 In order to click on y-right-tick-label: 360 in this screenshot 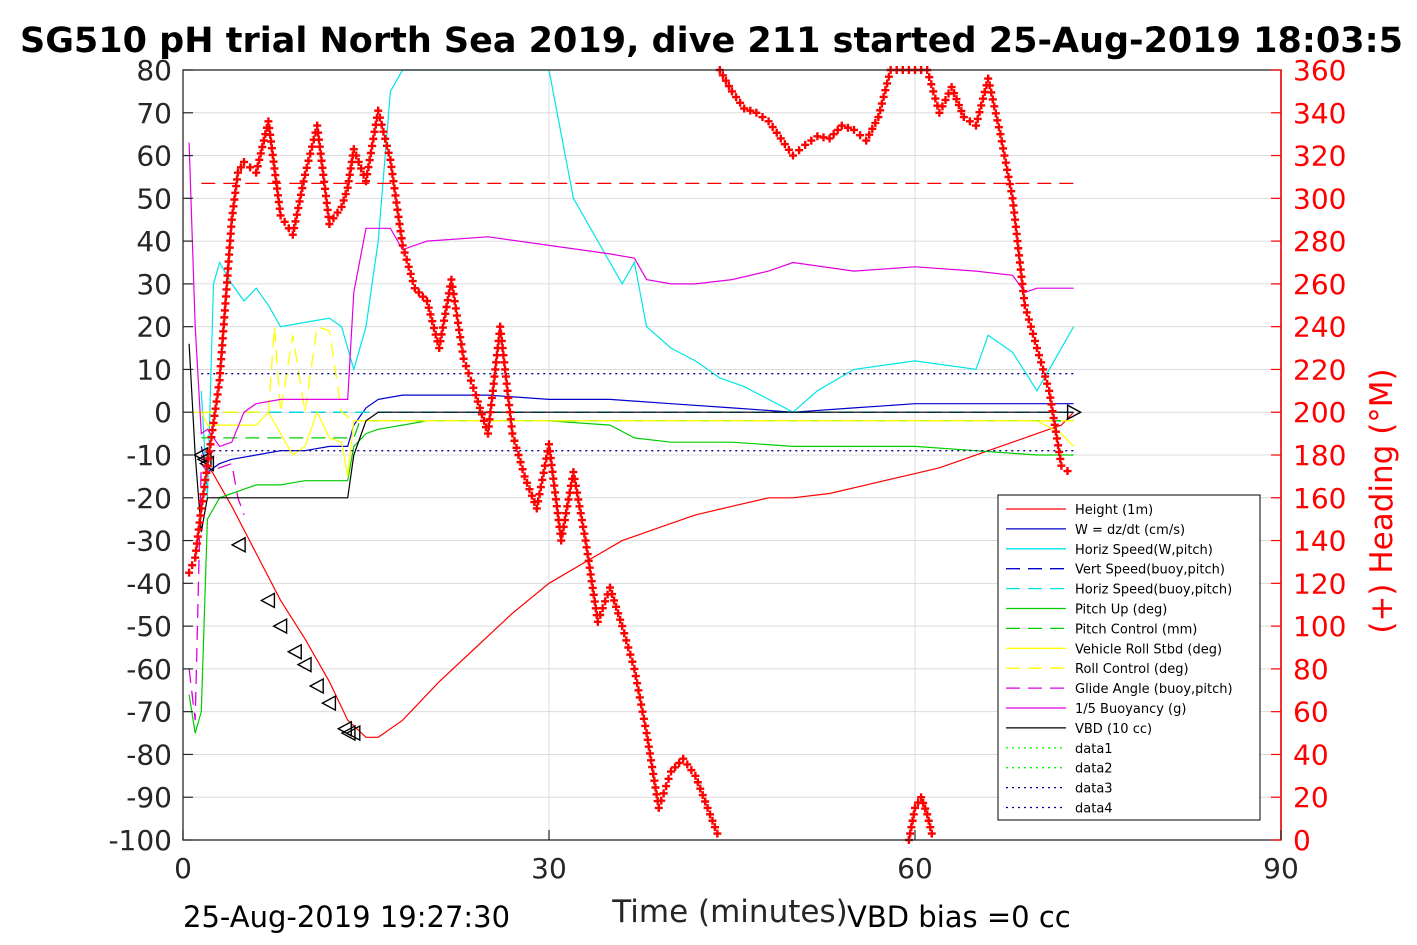, I will do `click(1319, 70)`.